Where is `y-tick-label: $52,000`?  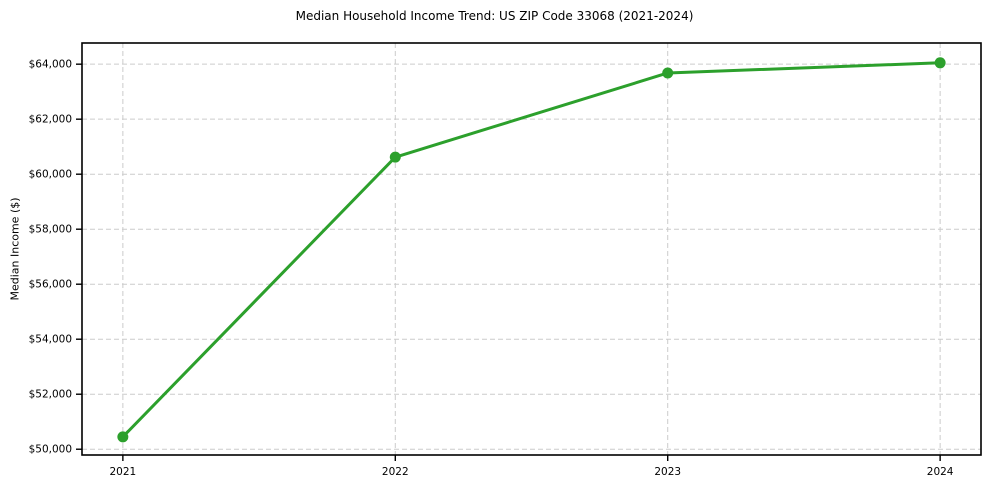 y-tick-label: $52,000 is located at coordinates (50, 395).